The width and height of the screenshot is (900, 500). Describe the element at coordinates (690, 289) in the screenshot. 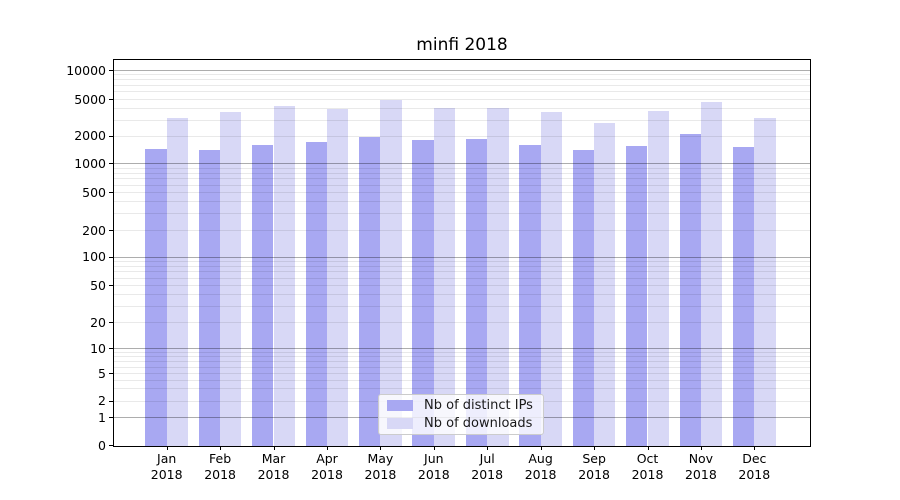

I see `bar-distinct-ips-nov` at that location.